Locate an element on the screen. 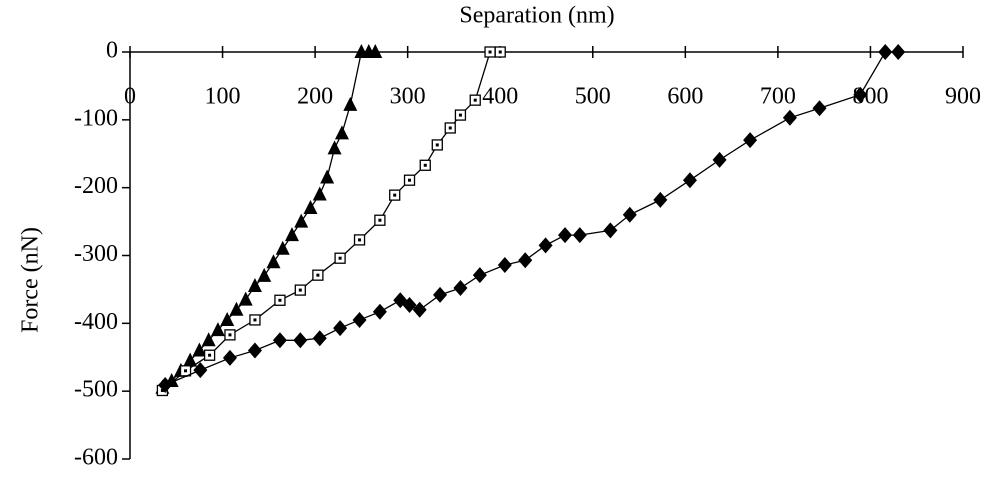  y-tick-label: -300 is located at coordinates (96, 254).